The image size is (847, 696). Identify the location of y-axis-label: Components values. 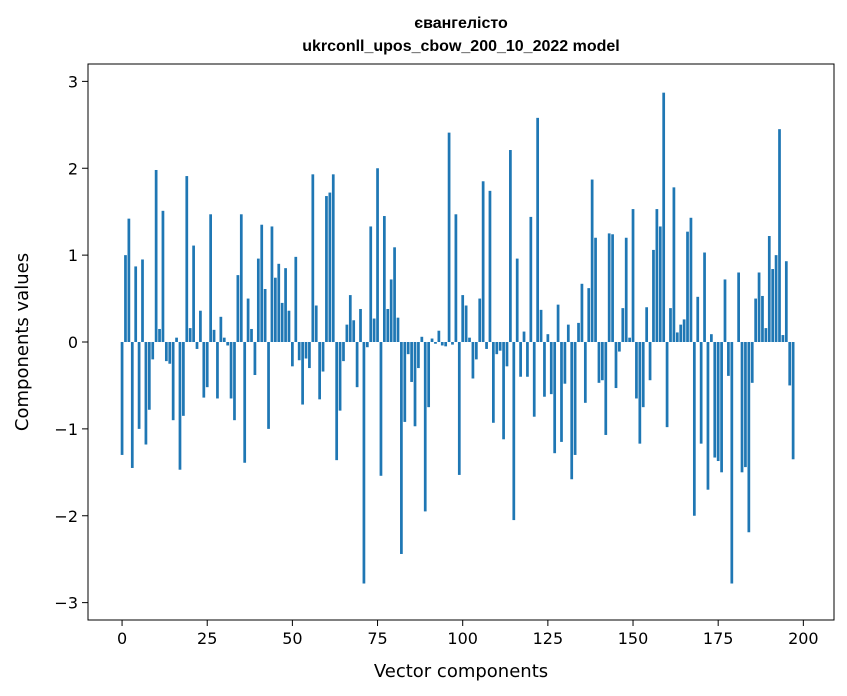
(22, 342).